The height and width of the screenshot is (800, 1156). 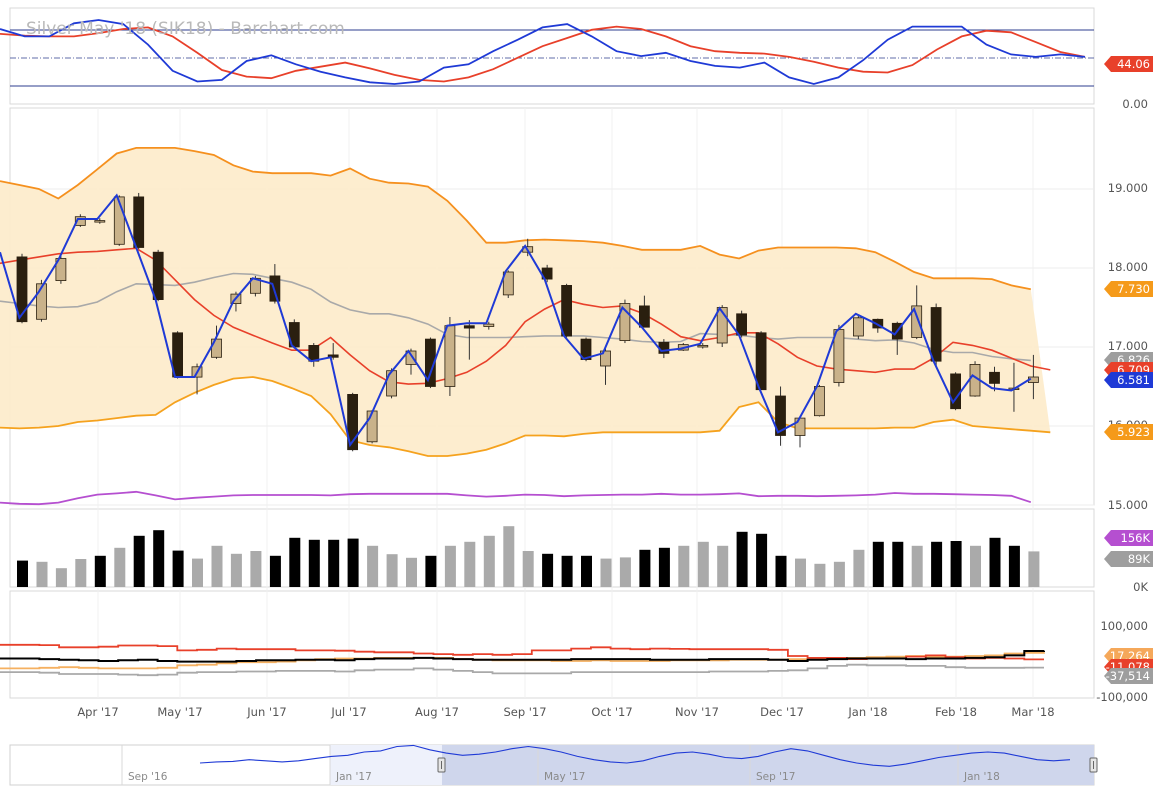 I want to click on cot-panel, so click(x=522, y=660).